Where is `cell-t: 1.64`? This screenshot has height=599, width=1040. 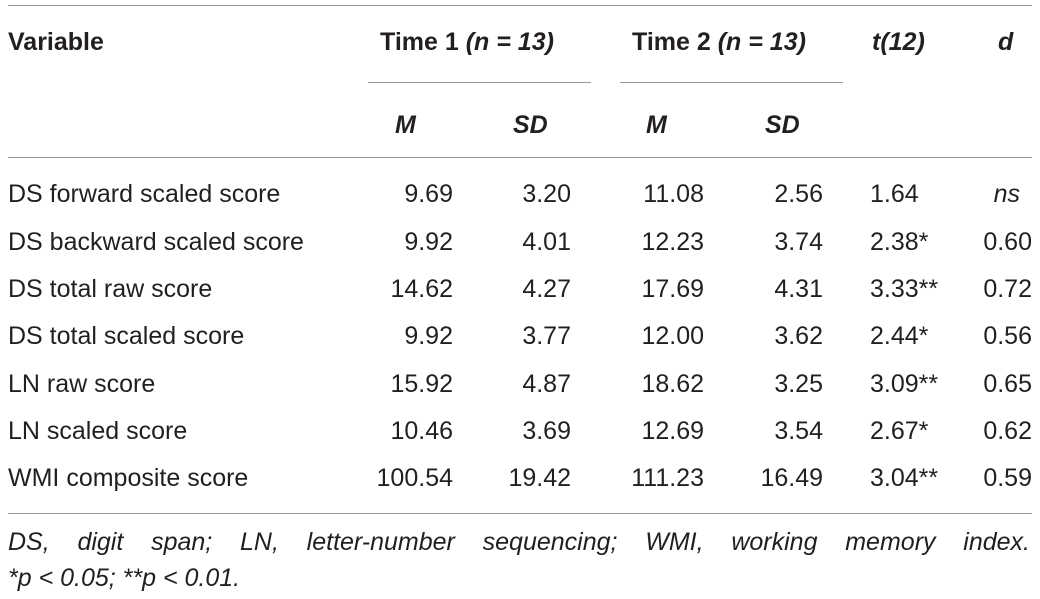
cell-t: 1.64 is located at coordinates (894, 194).